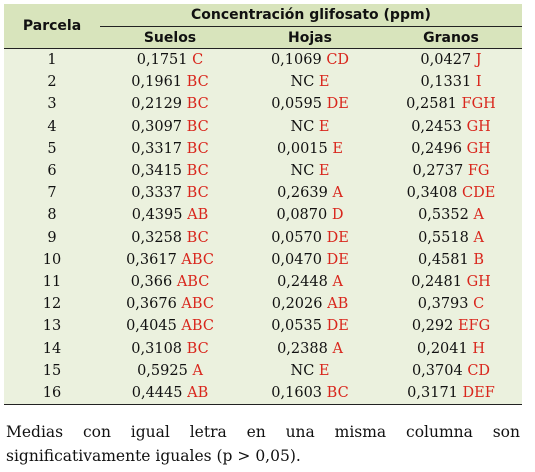 The image size is (535, 472). Describe the element at coordinates (157, 82) in the screenshot. I see `cell-value: 0,1961` at that location.